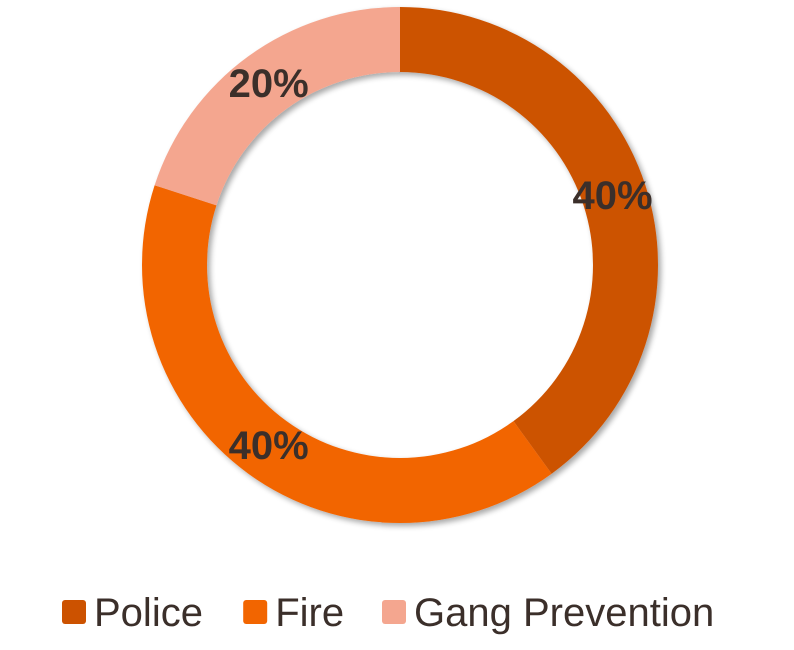  Describe the element at coordinates (268, 84) in the screenshot. I see `data-label: 20%` at that location.